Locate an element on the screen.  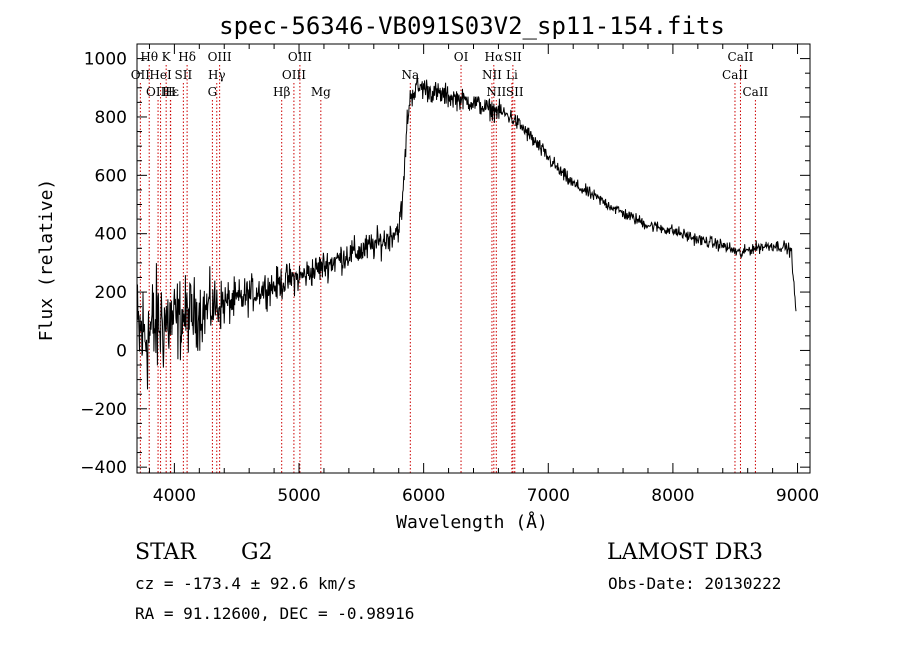
y-tick-label: 1000 is located at coordinates (105, 60).